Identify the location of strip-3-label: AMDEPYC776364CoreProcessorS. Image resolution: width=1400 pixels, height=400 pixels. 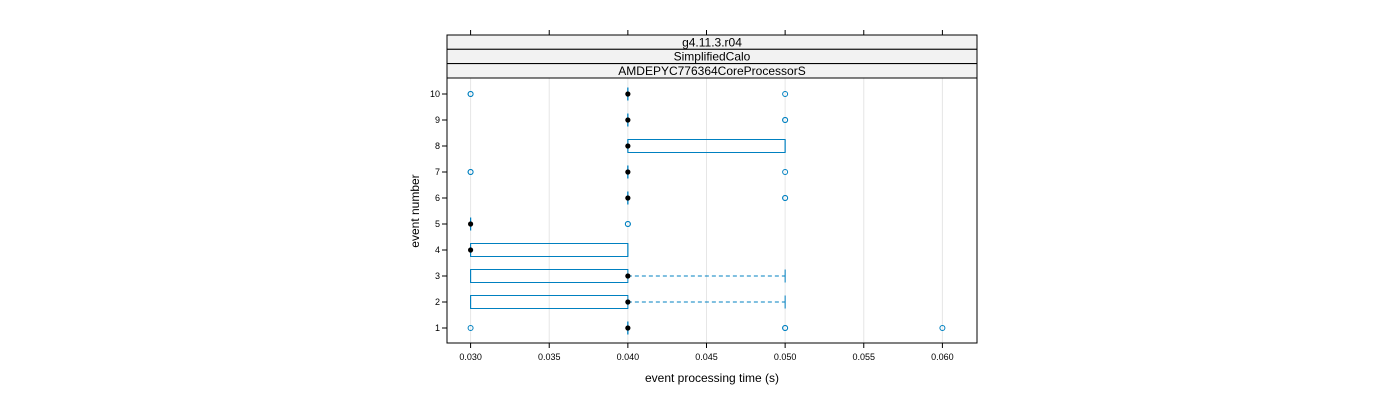
(711, 71).